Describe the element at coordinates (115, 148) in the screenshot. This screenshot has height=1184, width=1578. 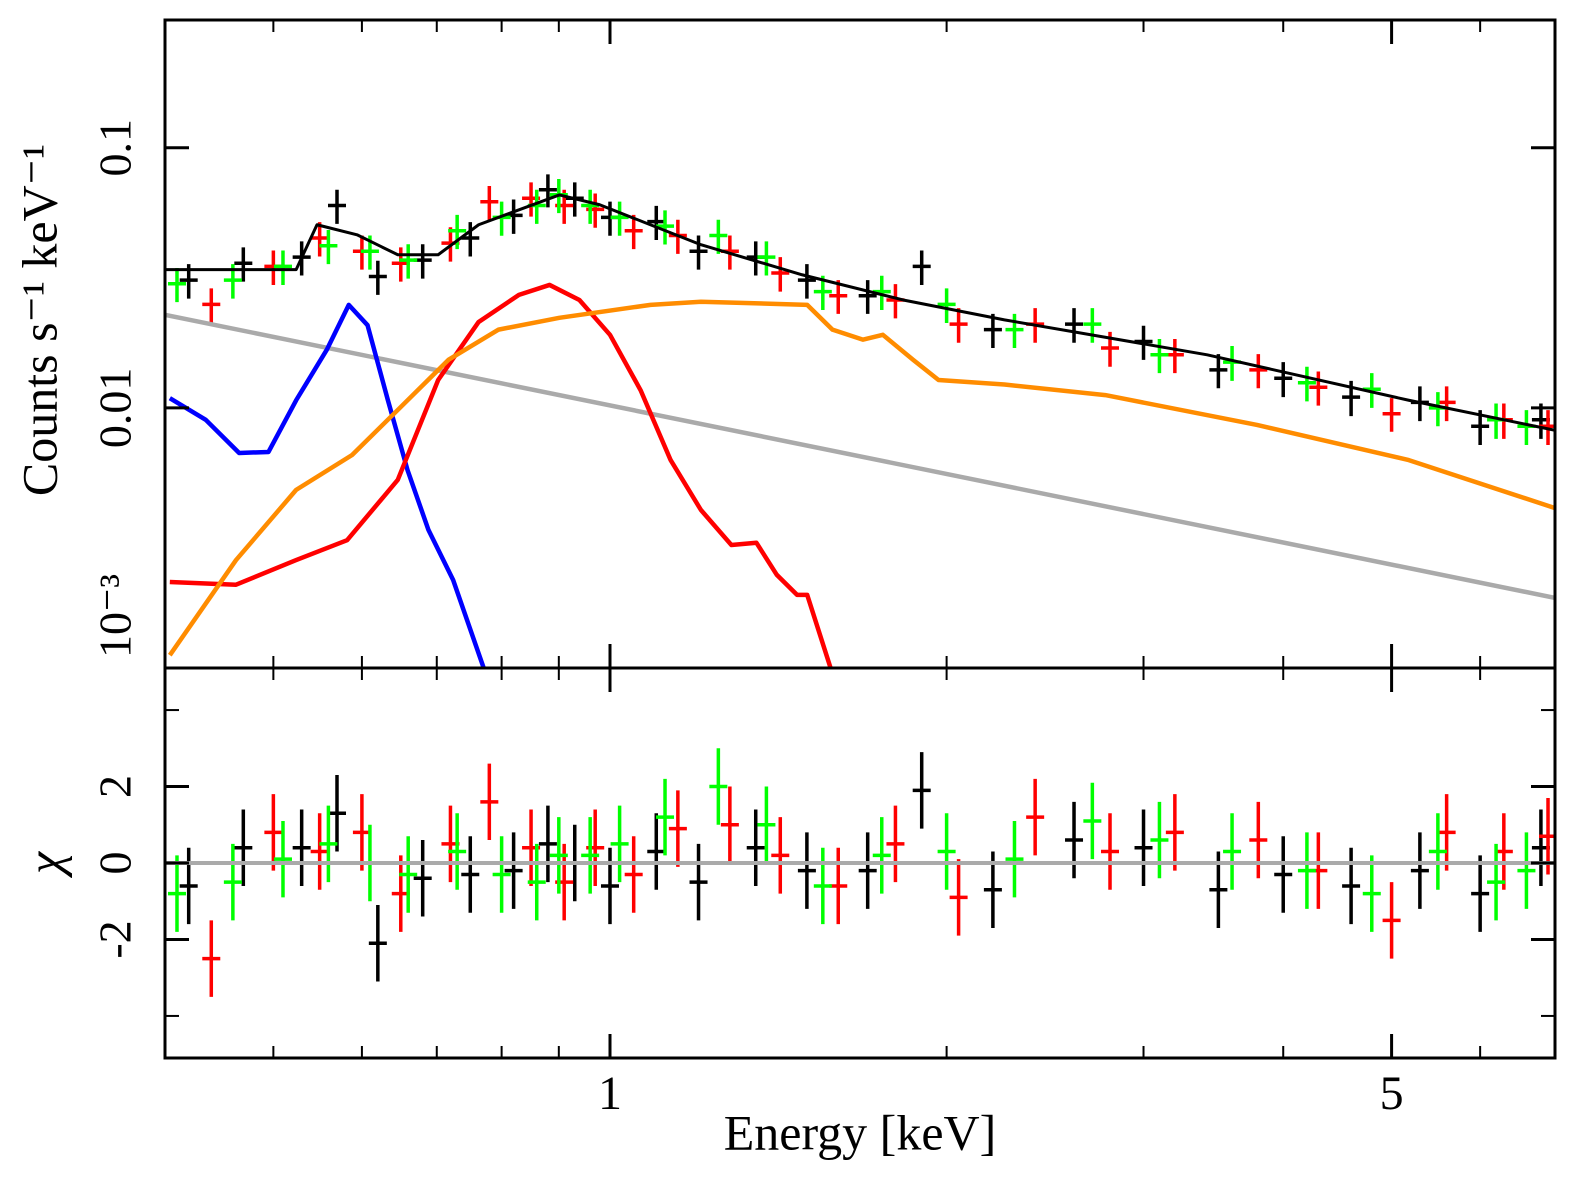
I see `y-tick-label: 0.1` at that location.